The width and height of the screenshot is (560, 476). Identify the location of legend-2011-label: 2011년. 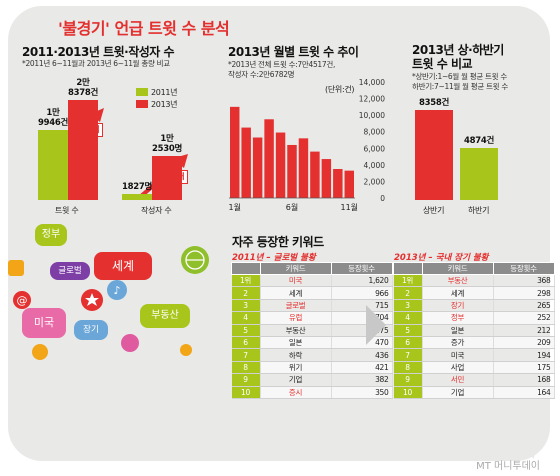
(164, 92).